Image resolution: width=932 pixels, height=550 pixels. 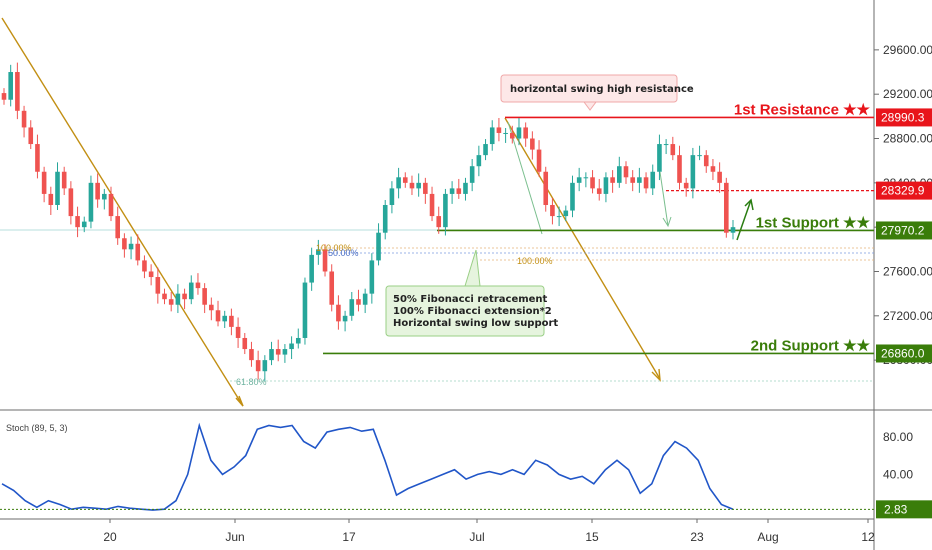 I want to click on fib-label: 50.00%, so click(x=343, y=253).